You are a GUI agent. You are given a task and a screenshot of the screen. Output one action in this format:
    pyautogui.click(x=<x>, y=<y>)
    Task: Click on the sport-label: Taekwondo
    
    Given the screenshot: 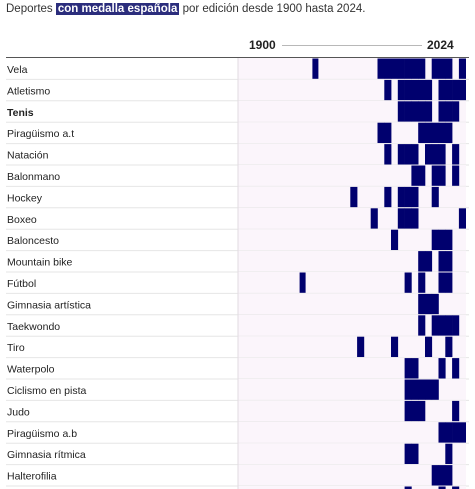 What is the action you would take?
    pyautogui.click(x=33, y=327)
    